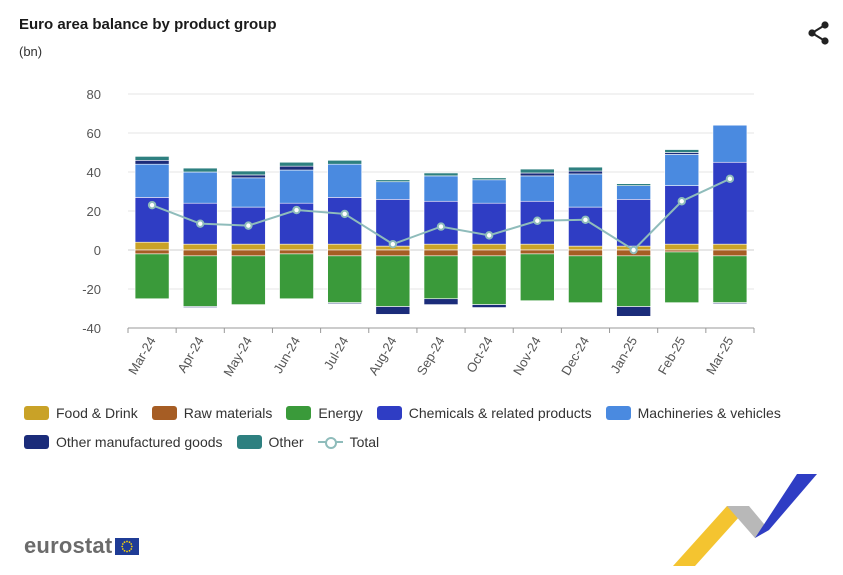 This screenshot has width=843, height=575. I want to click on legend-item-other: Other, so click(270, 442).